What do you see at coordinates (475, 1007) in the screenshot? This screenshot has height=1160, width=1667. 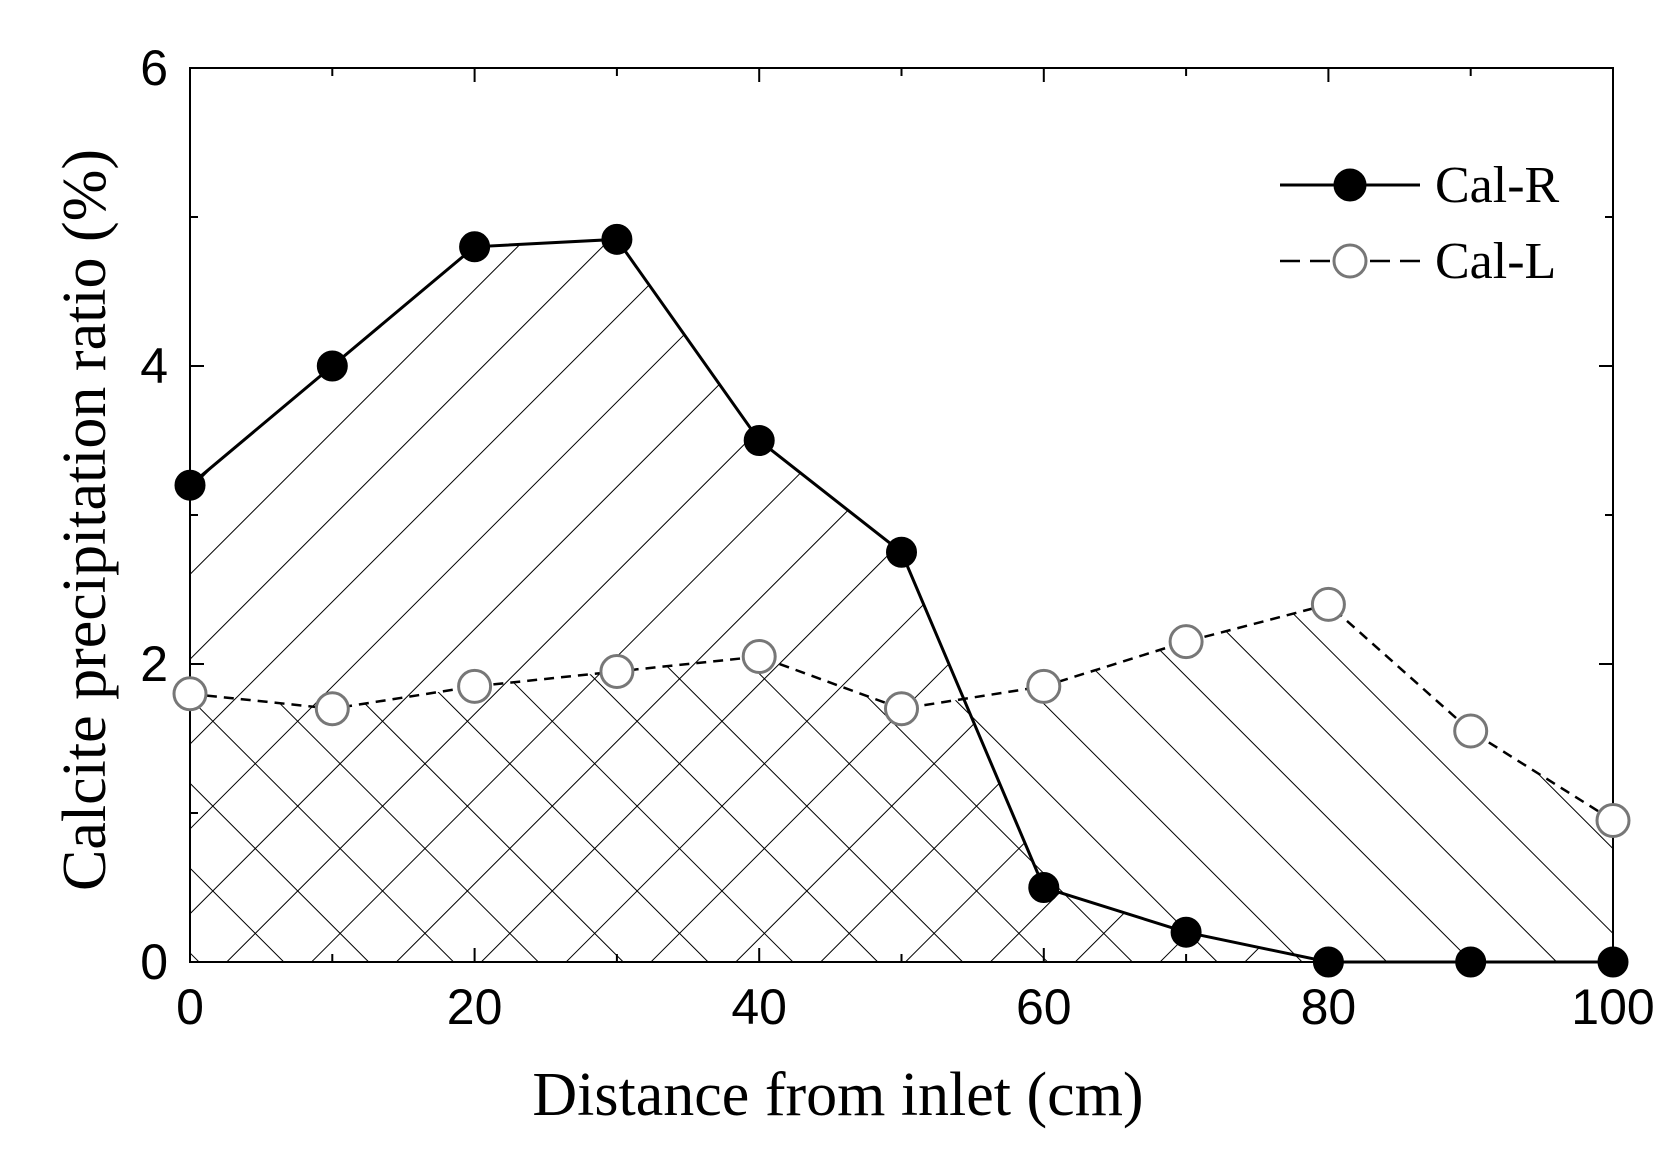 I see `x-tick-label: 20` at bounding box center [475, 1007].